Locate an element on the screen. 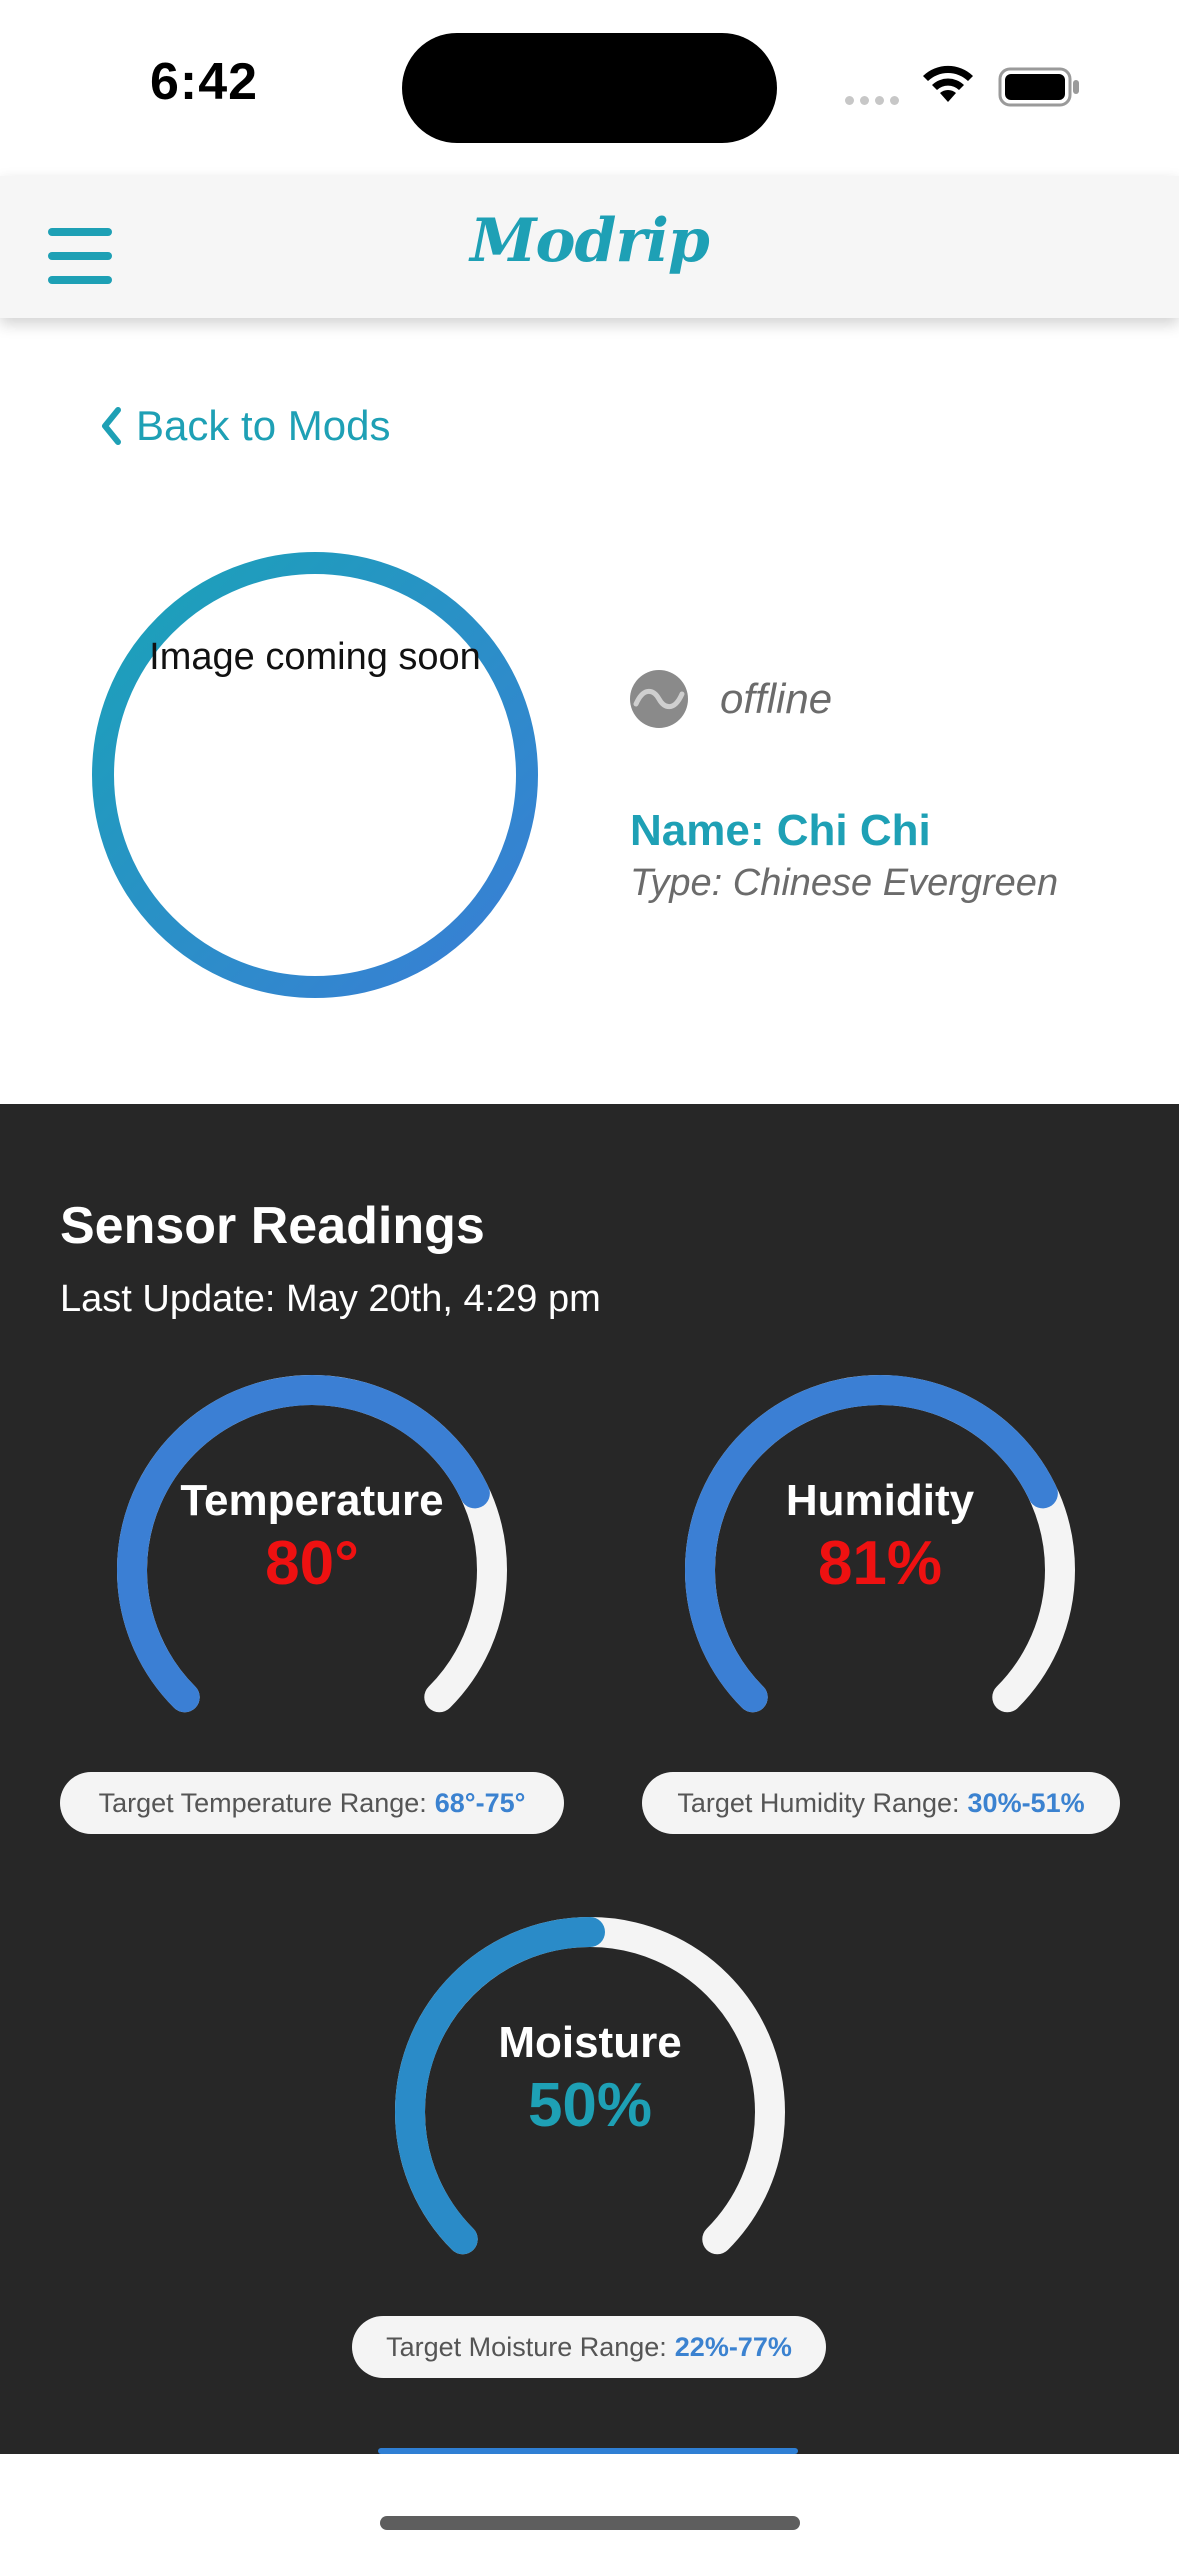 The image size is (1179, 2556). hamburger-menu-icon is located at coordinates (81, 256).